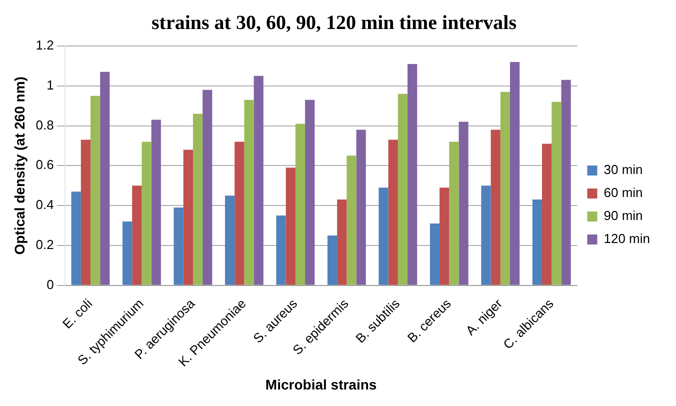 The height and width of the screenshot is (406, 676). I want to click on legend-label: 60 min, so click(623, 192).